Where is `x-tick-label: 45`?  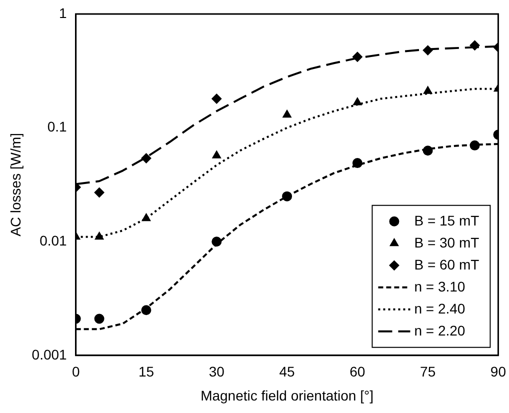 x-tick-label: 45 is located at coordinates (287, 372).